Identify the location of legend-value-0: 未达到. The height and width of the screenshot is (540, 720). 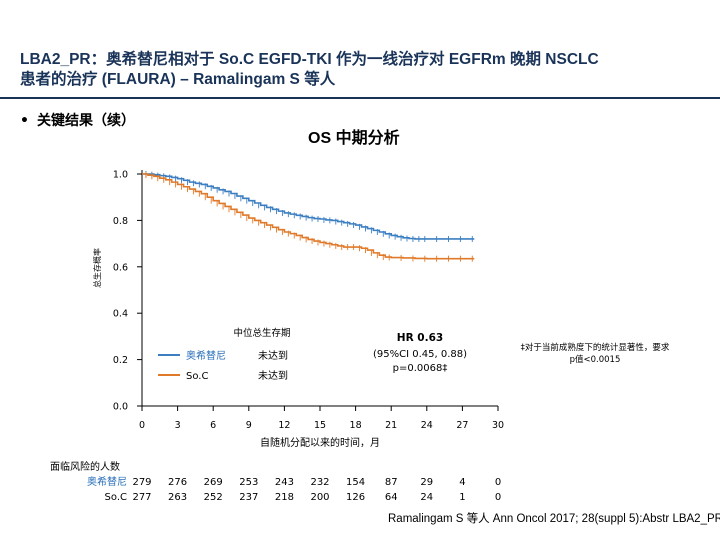
(273, 356).